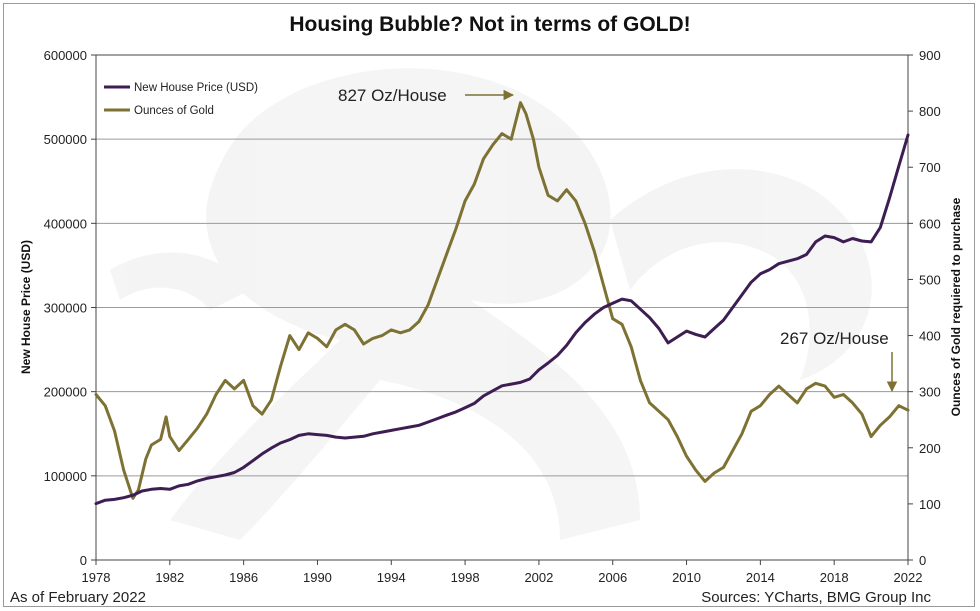 The image size is (980, 611). Describe the element at coordinates (834, 338) in the screenshot. I see `annotation-current-label: 267 Oz/House` at that location.